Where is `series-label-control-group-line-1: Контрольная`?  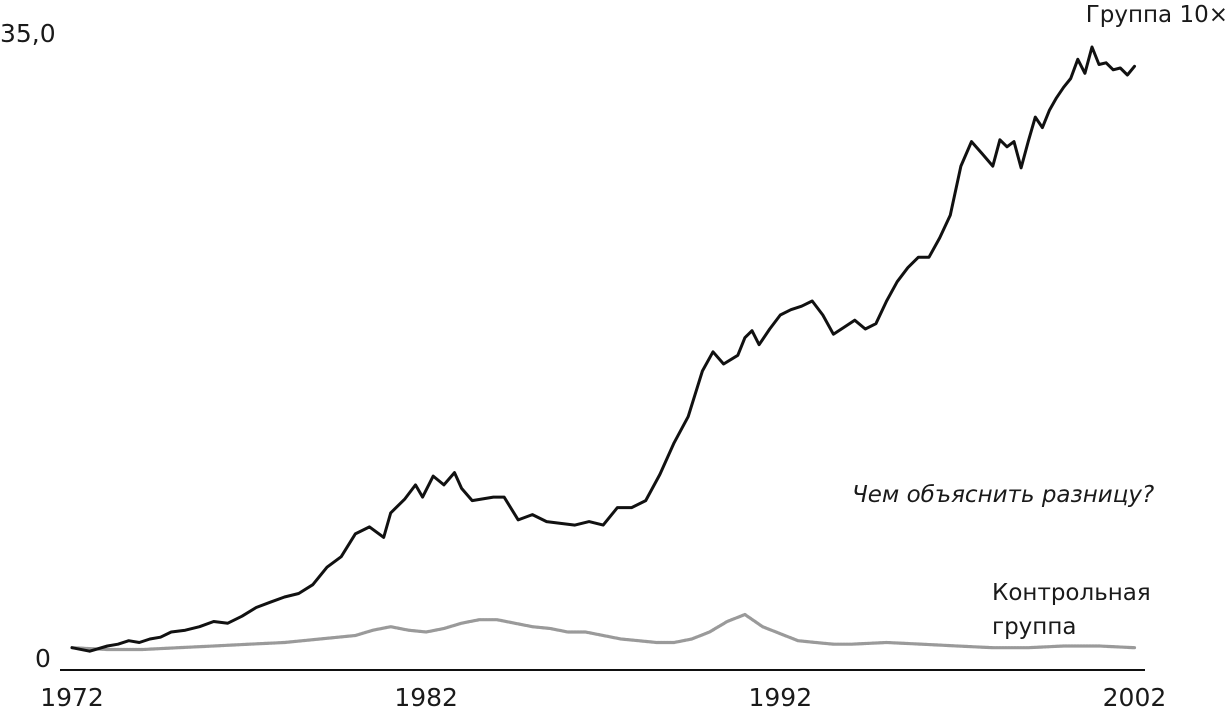
series-label-control-group-line-1: Контрольная is located at coordinates (1071, 593).